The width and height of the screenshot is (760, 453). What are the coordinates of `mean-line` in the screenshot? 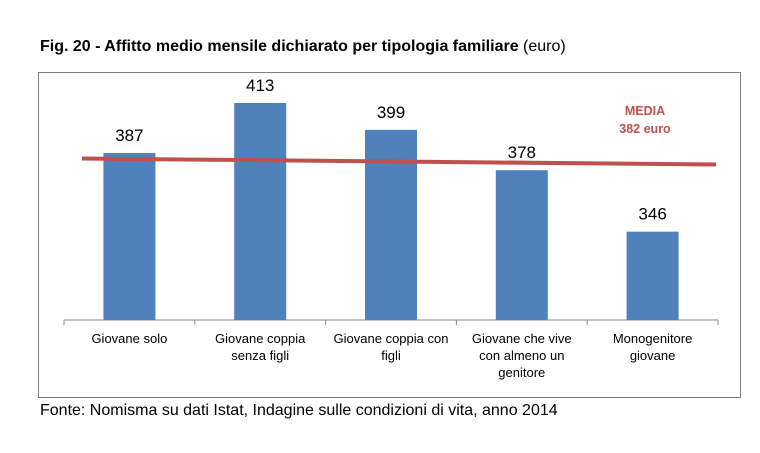 It's located at (399, 161).